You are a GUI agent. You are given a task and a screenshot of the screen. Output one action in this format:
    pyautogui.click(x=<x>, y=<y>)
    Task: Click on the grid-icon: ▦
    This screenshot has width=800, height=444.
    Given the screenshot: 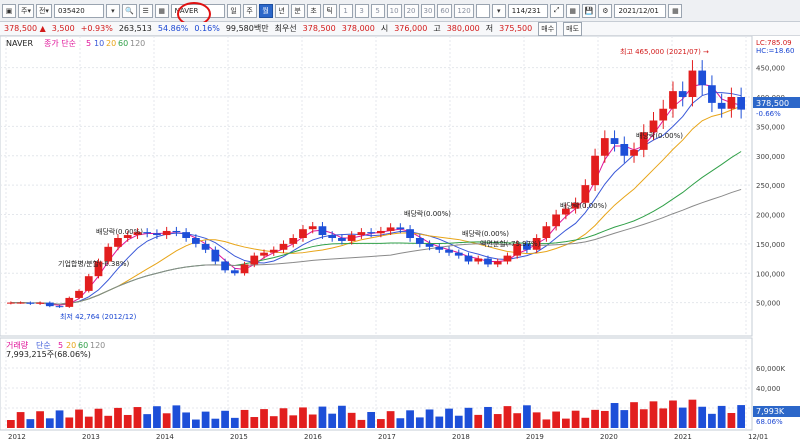 What is the action you would take?
    pyautogui.click(x=572, y=10)
    